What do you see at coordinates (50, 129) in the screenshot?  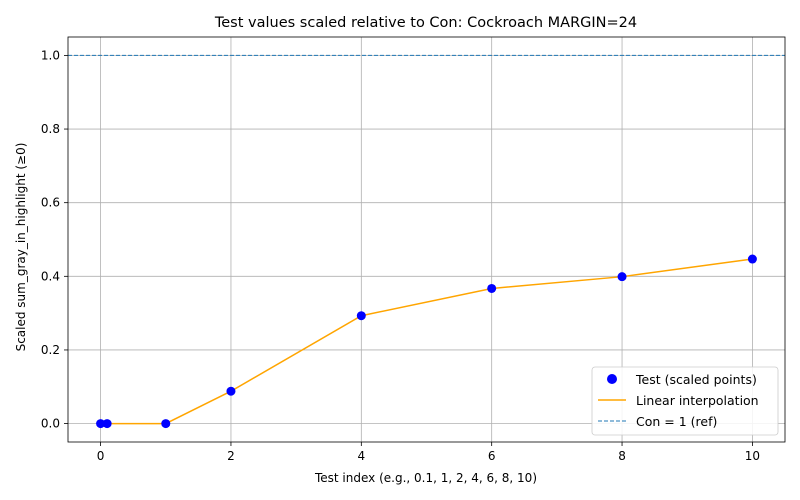 I see `y-tick-label: 0.8` at bounding box center [50, 129].